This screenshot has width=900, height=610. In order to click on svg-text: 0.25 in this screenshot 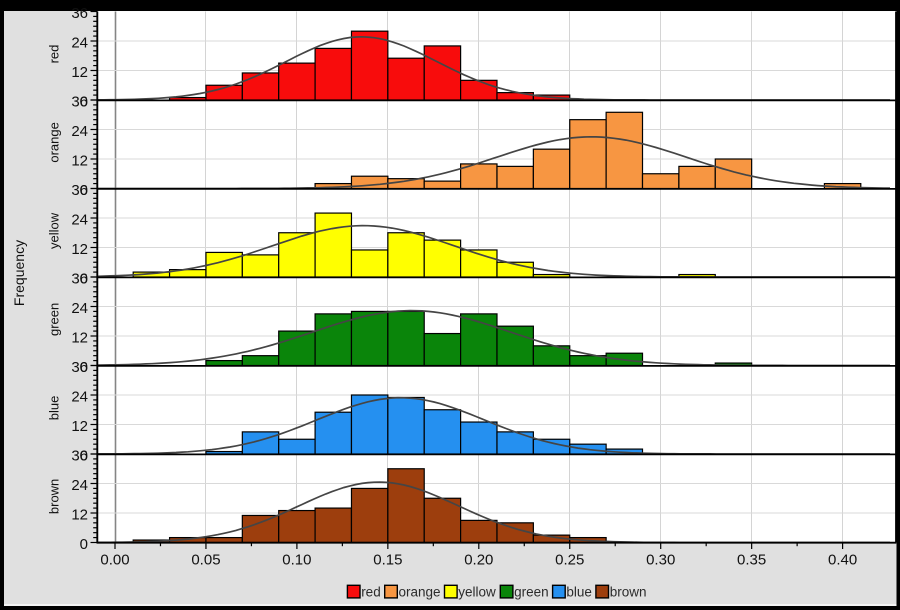, I will do `click(569, 560)`.